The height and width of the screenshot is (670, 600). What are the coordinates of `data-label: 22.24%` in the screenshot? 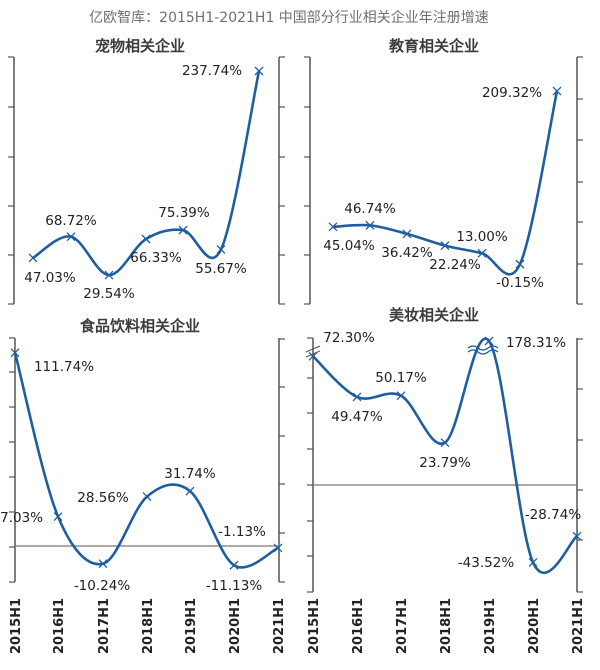 It's located at (455, 265).